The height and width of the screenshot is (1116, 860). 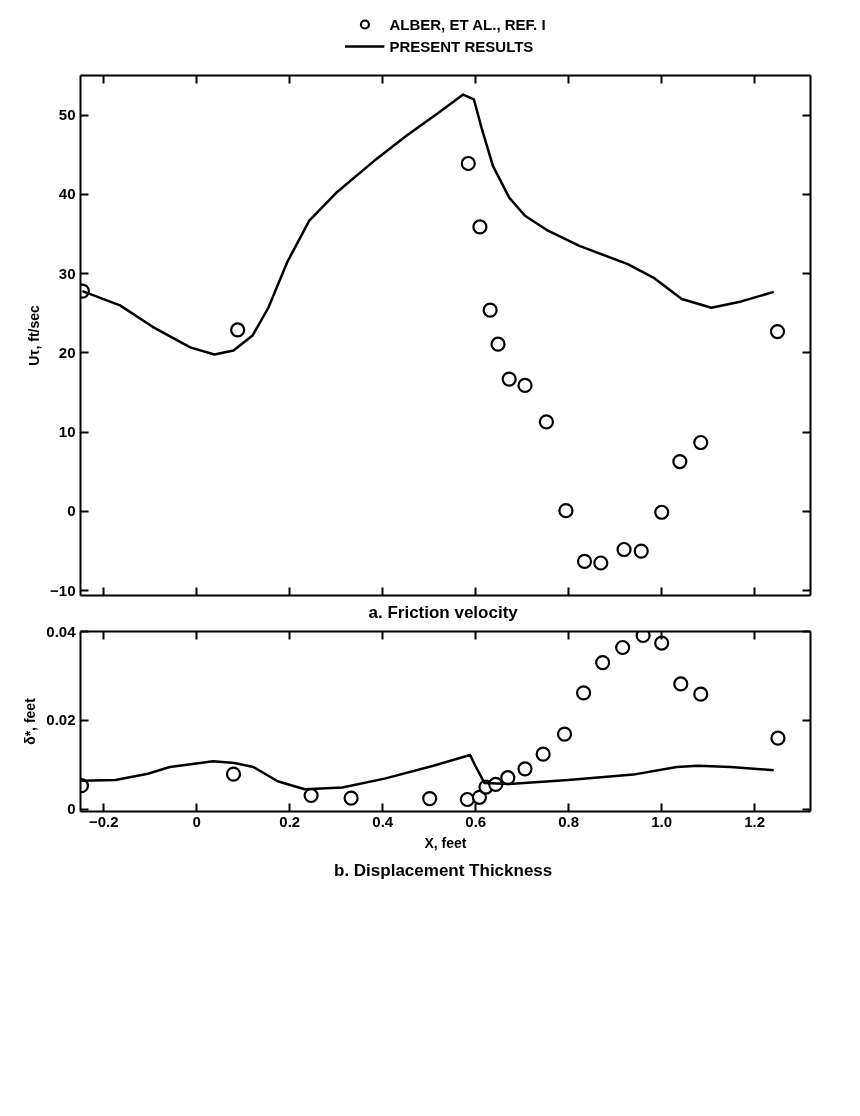 What do you see at coordinates (290, 821) in the screenshot?
I see `x-tick-label: 0.2` at bounding box center [290, 821].